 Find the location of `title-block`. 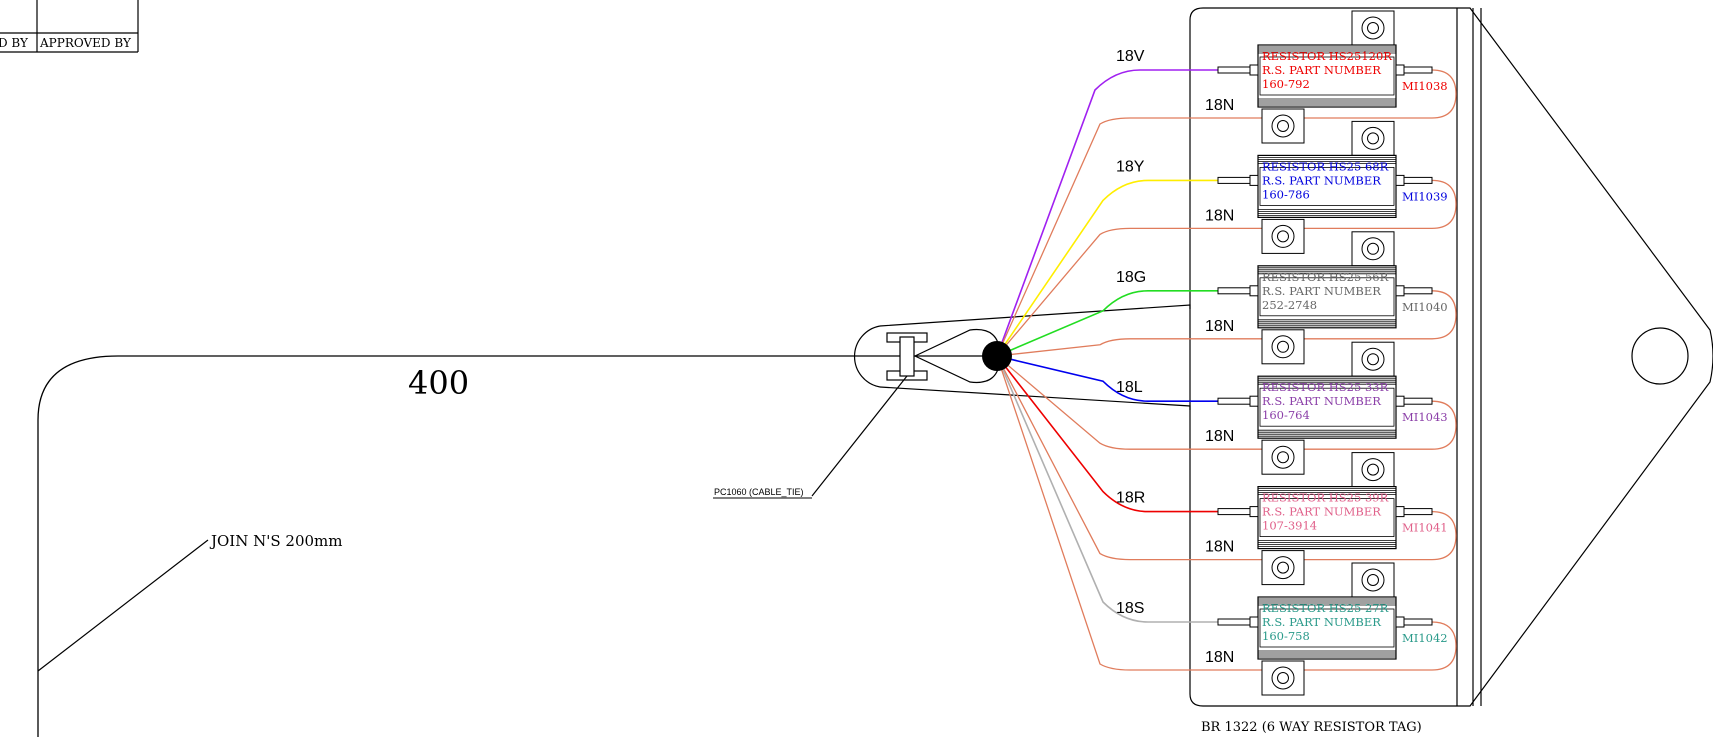

title-block is located at coordinates (69, 26).